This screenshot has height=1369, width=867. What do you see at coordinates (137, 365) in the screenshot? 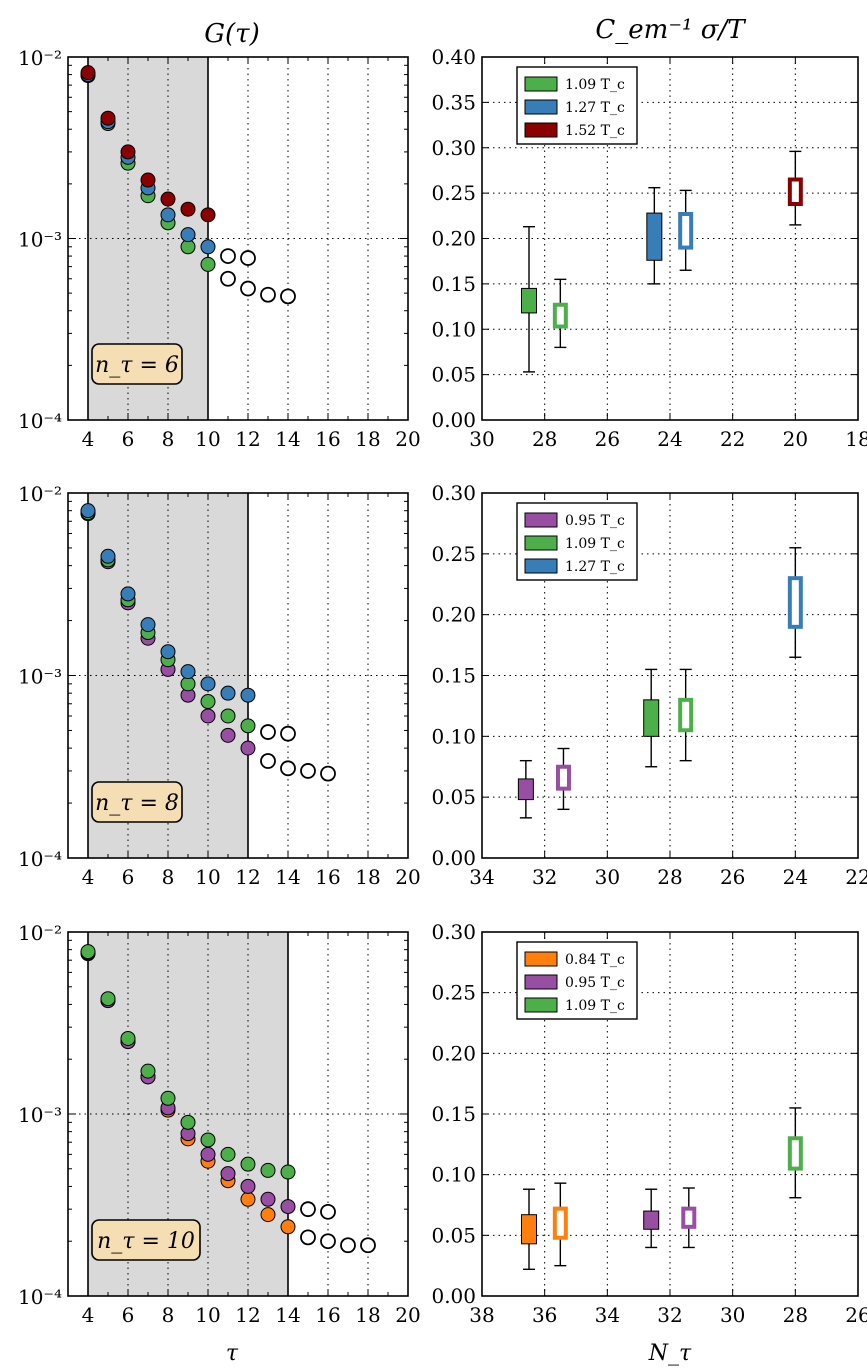
I see `nt-badge-label: n_τ = 6` at bounding box center [137, 365].